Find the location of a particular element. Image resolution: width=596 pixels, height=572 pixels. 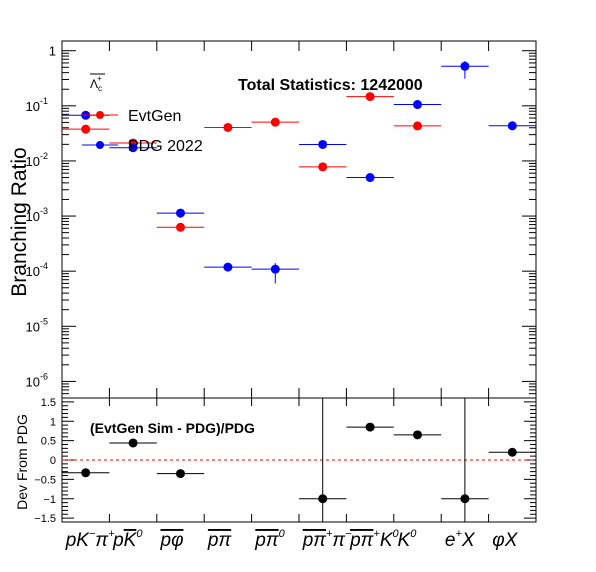

x-category-label-c0: pK−π+ is located at coordinates (90, 539).